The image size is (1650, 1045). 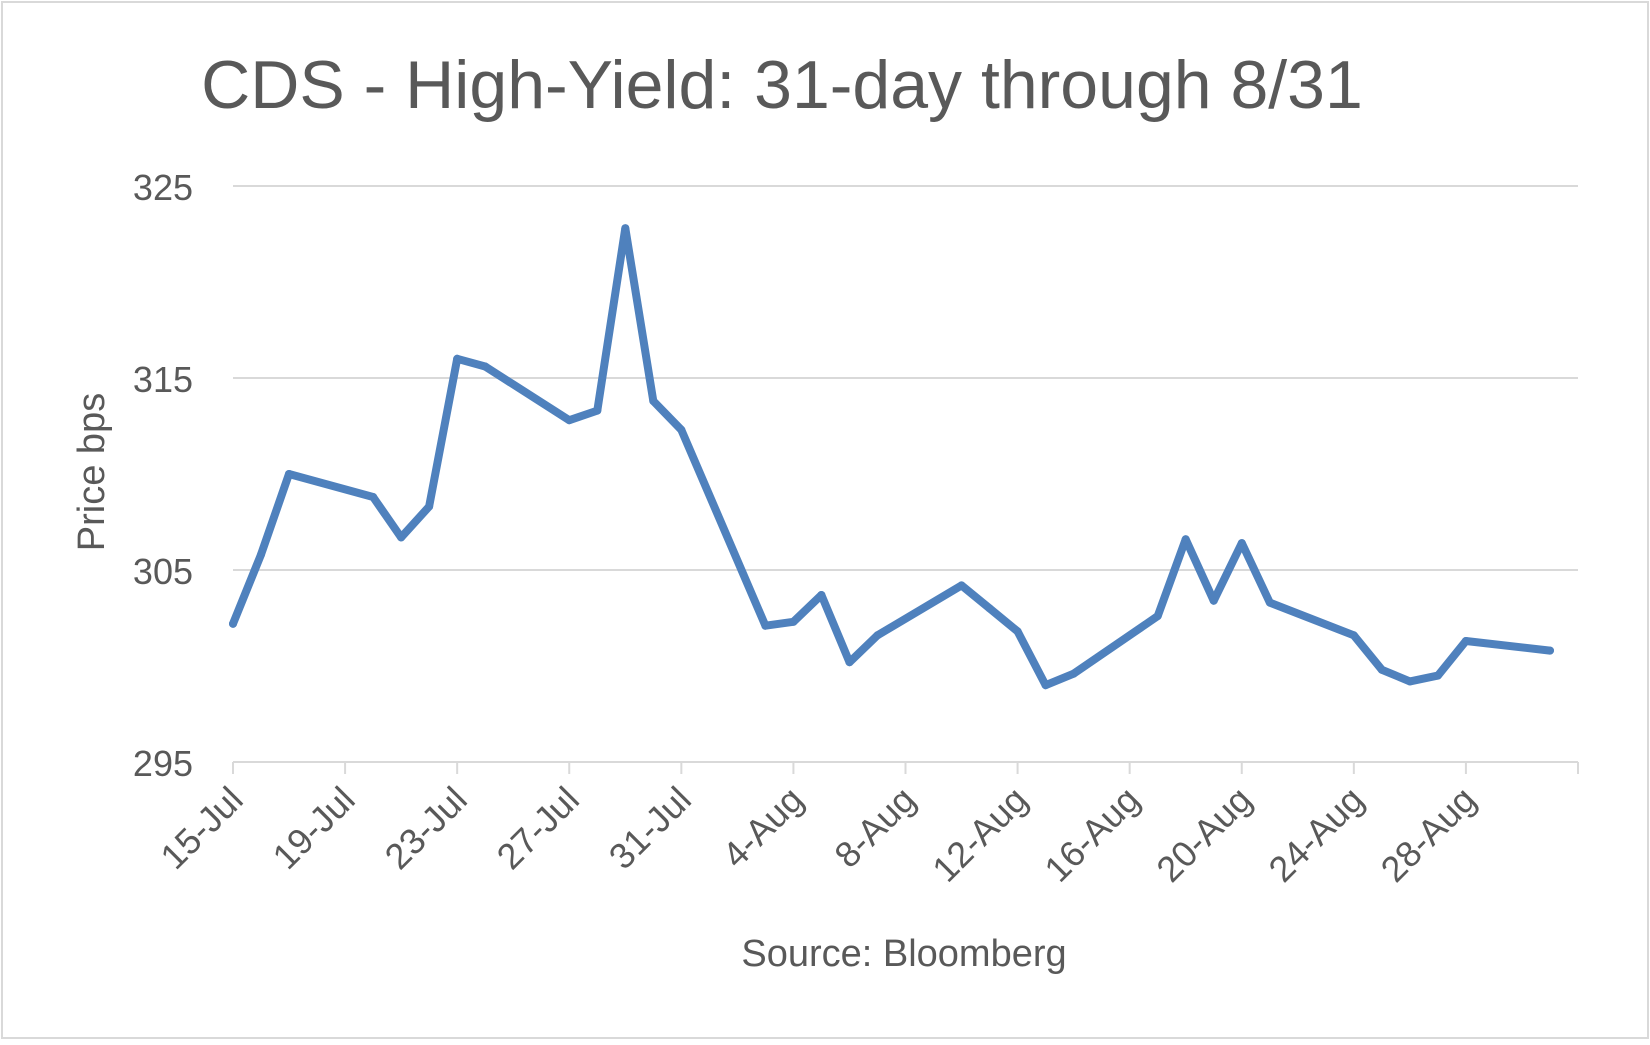 I want to click on y-axis-tick-labels: 295 305 315 325, so click(x=163, y=475).